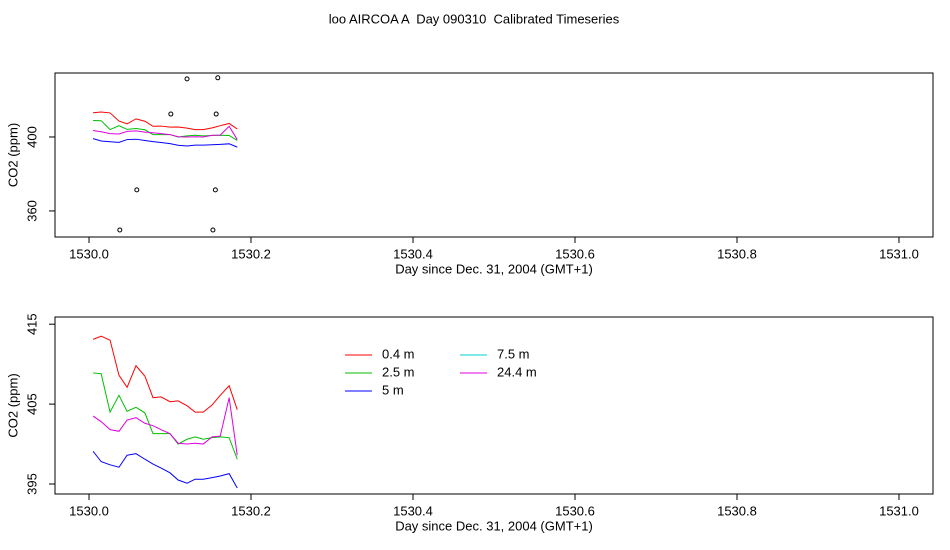 The image size is (950, 550). Describe the element at coordinates (393, 389) in the screenshot. I see `legend-label: 5 m` at that location.